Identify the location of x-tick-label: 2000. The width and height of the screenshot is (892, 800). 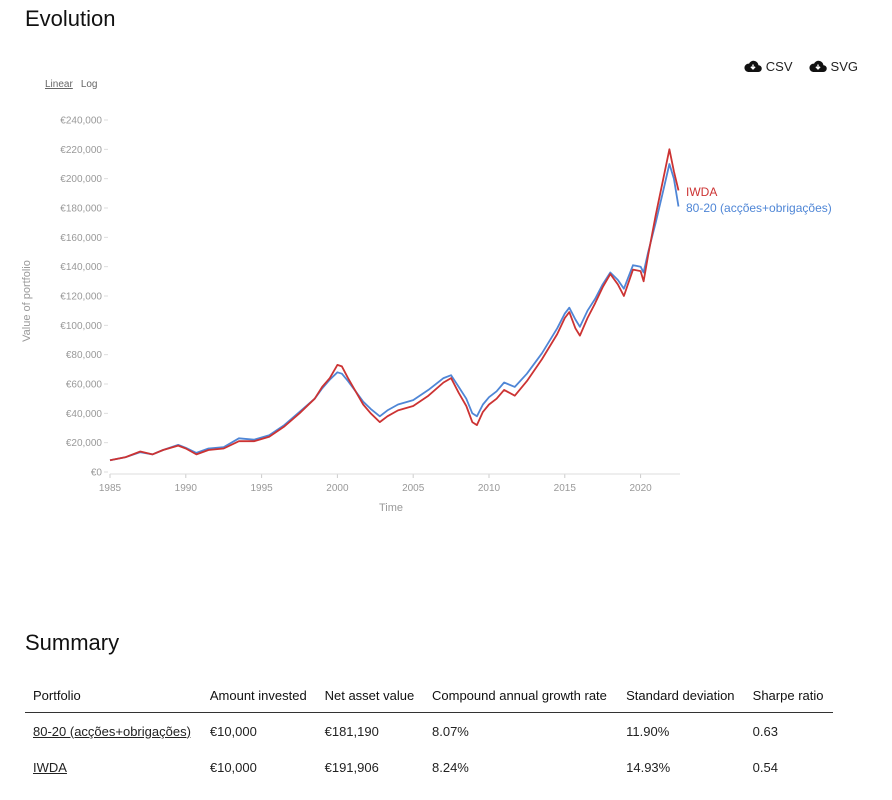
(337, 488).